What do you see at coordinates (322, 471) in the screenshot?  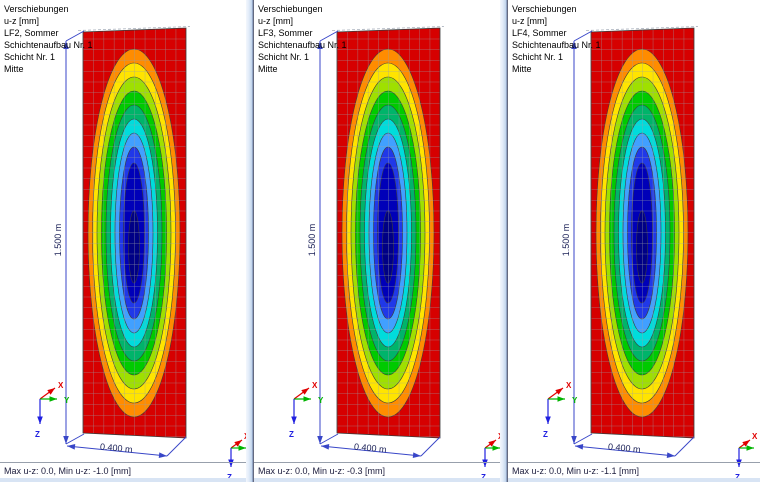 I see `status-text: Max u-z: 0.0, Min u-z: -0.3 [mm]` at bounding box center [322, 471].